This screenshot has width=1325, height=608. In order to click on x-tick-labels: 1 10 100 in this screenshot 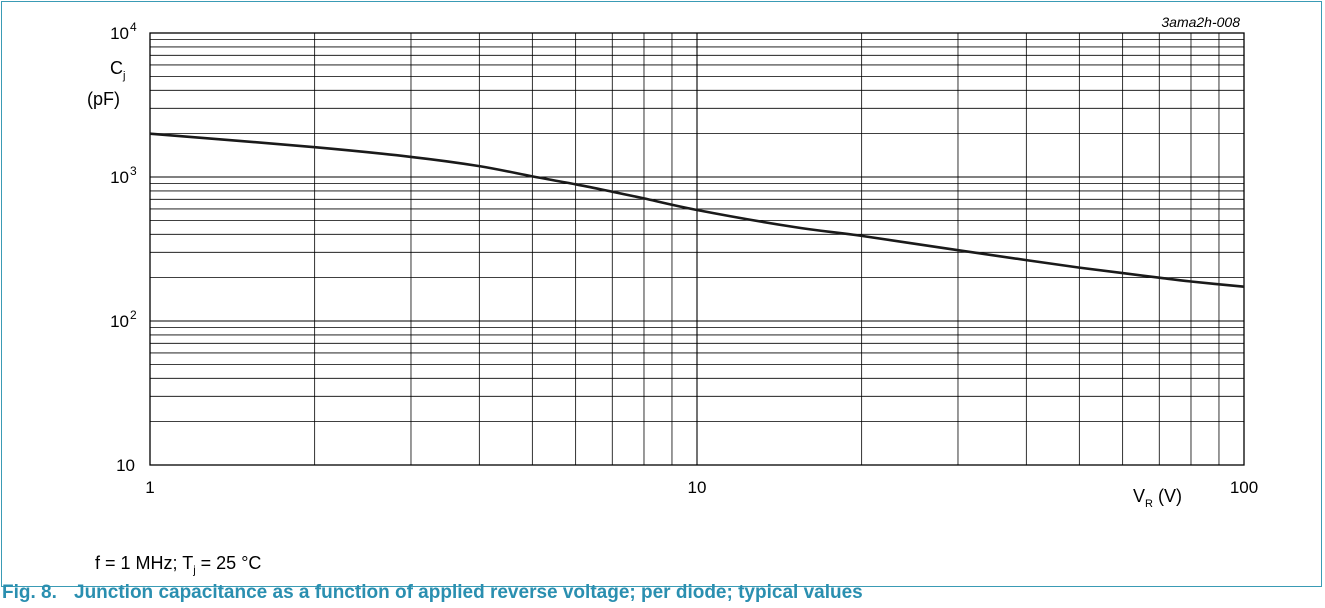, I will do `click(701, 487)`.